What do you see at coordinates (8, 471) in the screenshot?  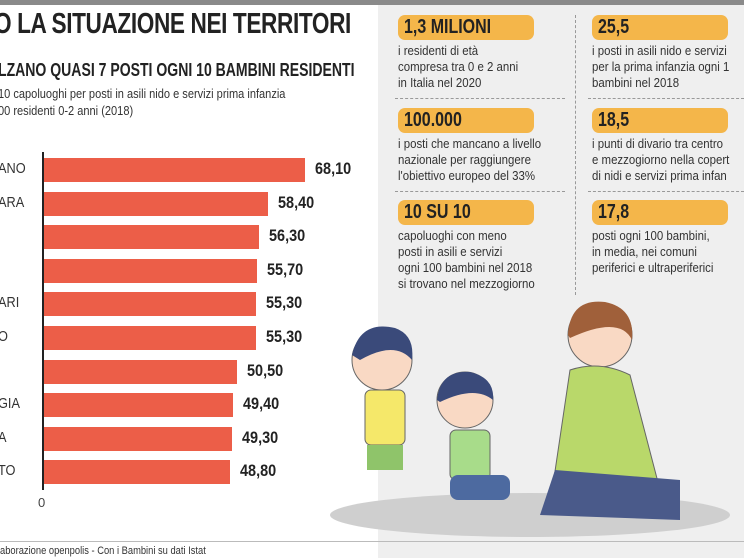 I see `category-label: TO` at bounding box center [8, 471].